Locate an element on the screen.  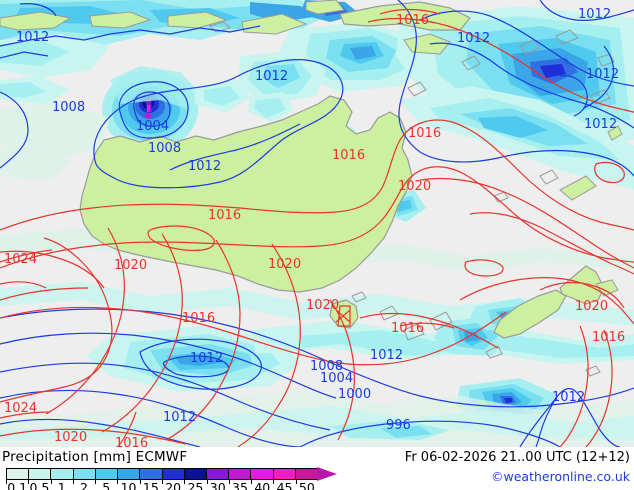
forecast-timestamp: Fr 06-02-2026 21..00 UTC (12+12) is located at coordinates (517, 457).